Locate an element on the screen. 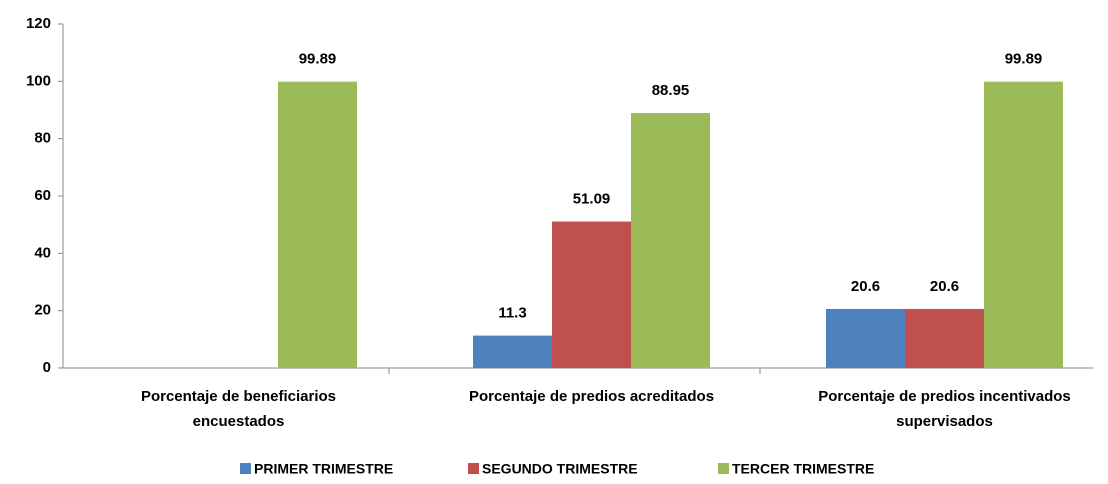  y-tick-label: 80 is located at coordinates (42, 138).